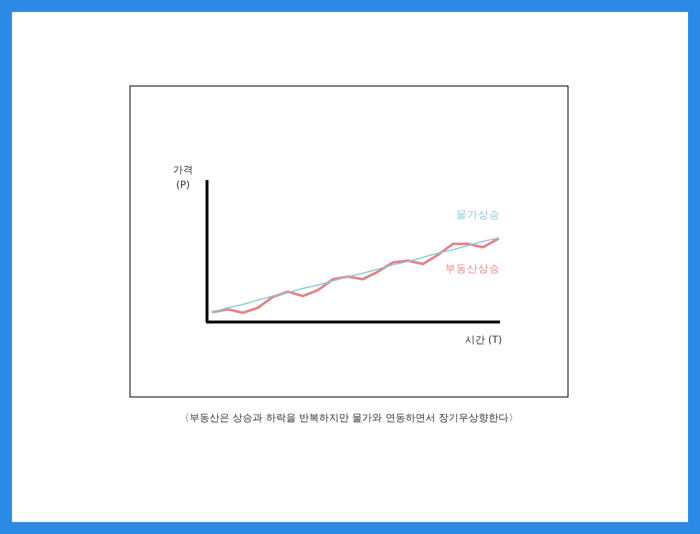  What do you see at coordinates (472, 268) in the screenshot?
I see `series-label: 부동산상승` at bounding box center [472, 268].